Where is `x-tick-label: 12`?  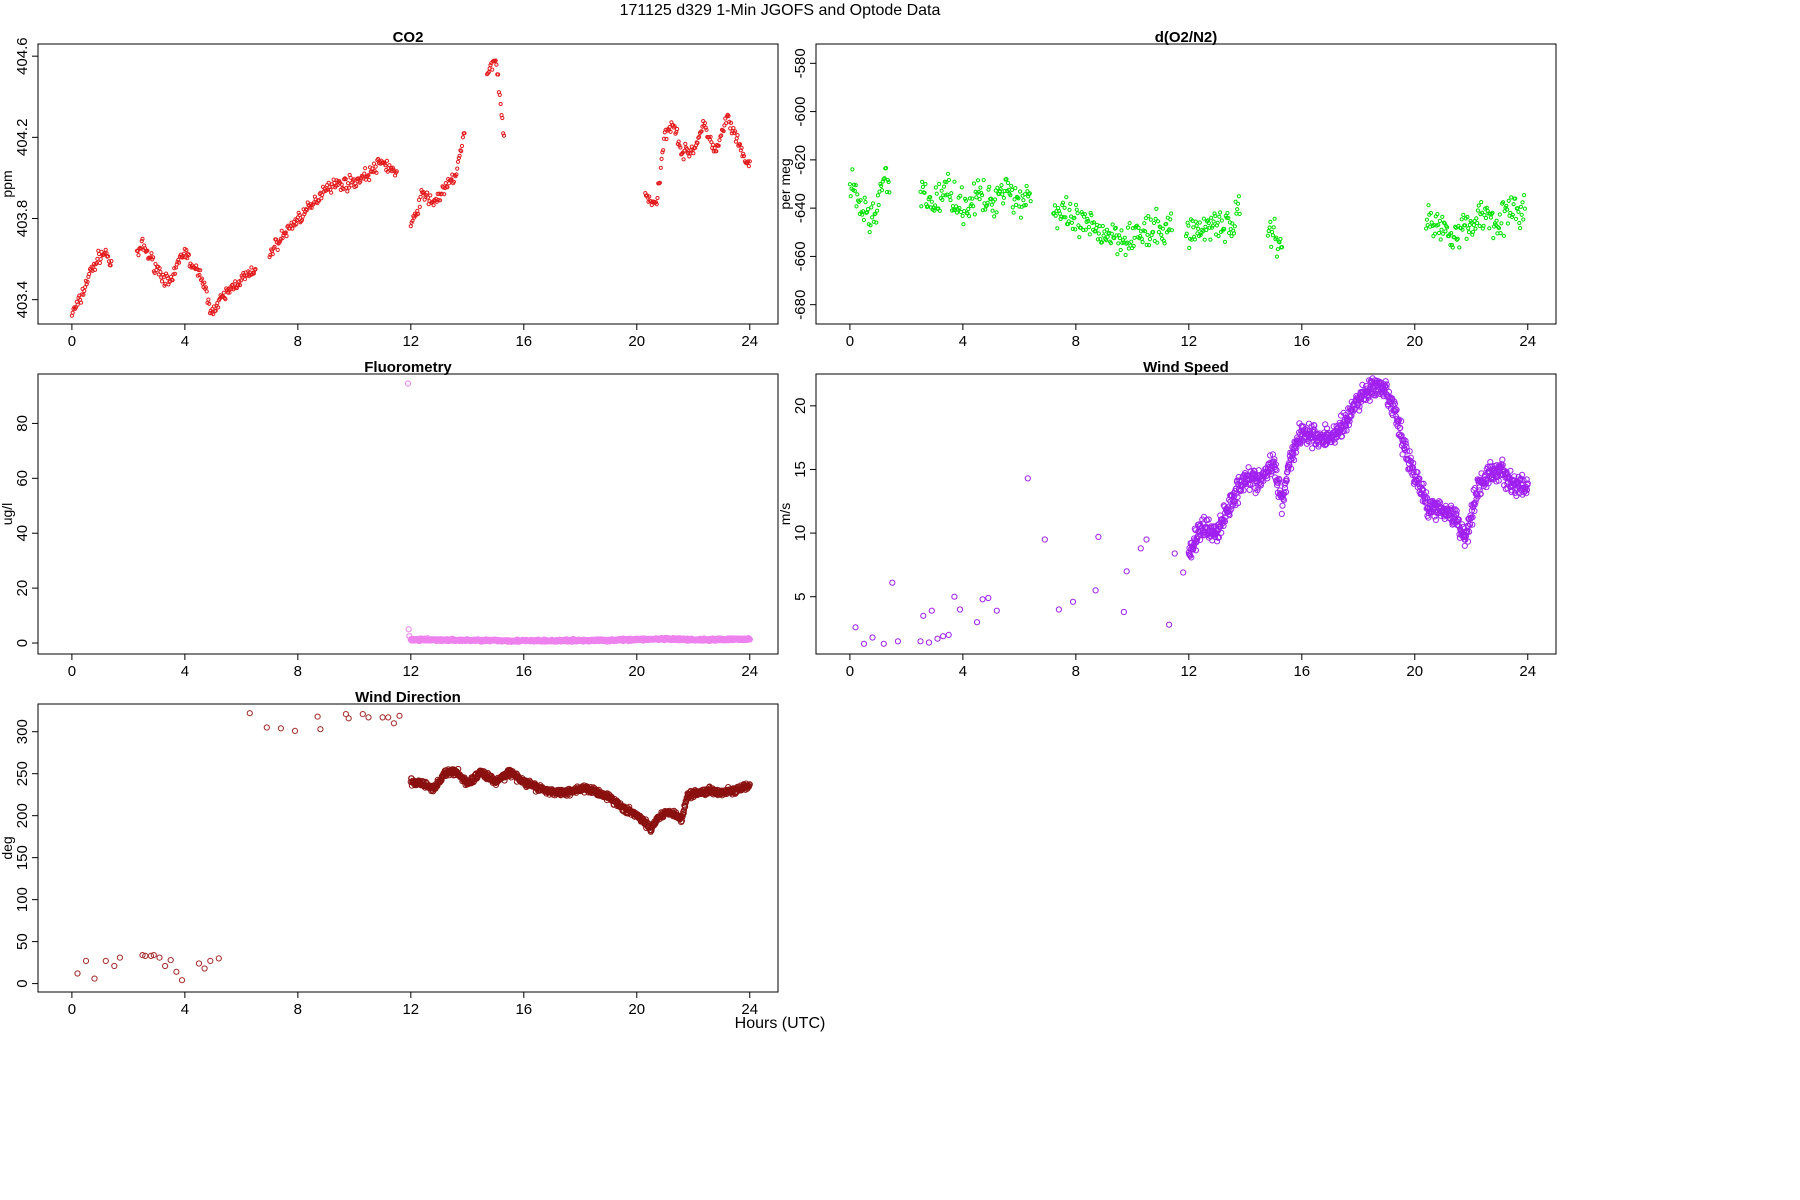
x-tick-label: 12 is located at coordinates (410, 341).